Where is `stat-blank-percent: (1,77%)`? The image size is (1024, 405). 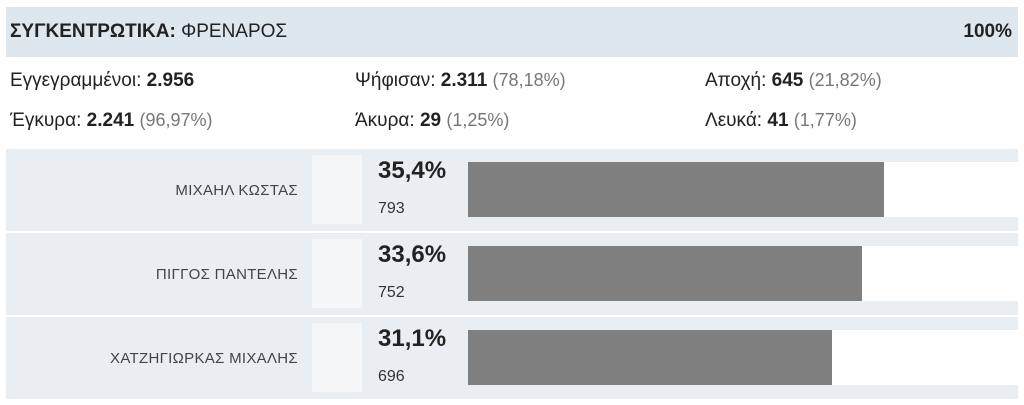 stat-blank-percent: (1,77%) is located at coordinates (825, 120).